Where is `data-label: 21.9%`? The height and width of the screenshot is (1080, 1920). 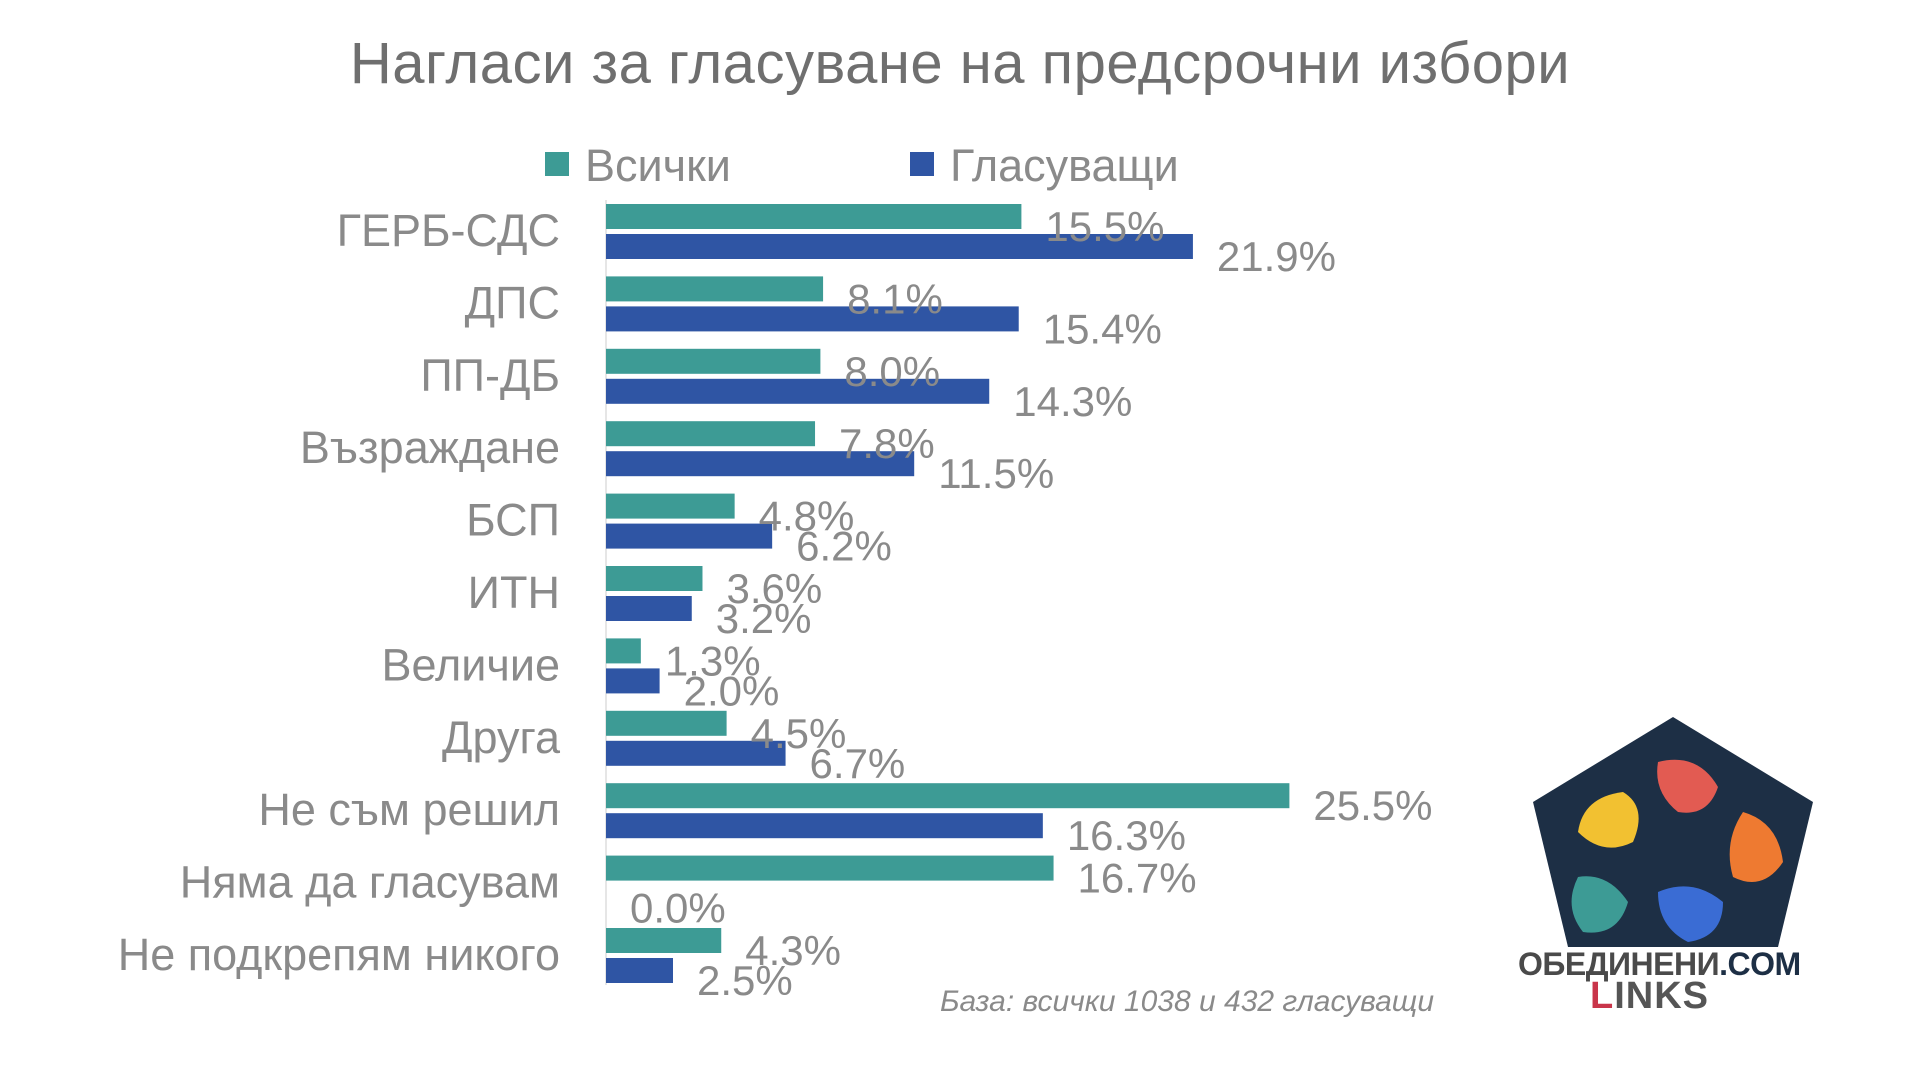 data-label: 21.9% is located at coordinates (1276, 256).